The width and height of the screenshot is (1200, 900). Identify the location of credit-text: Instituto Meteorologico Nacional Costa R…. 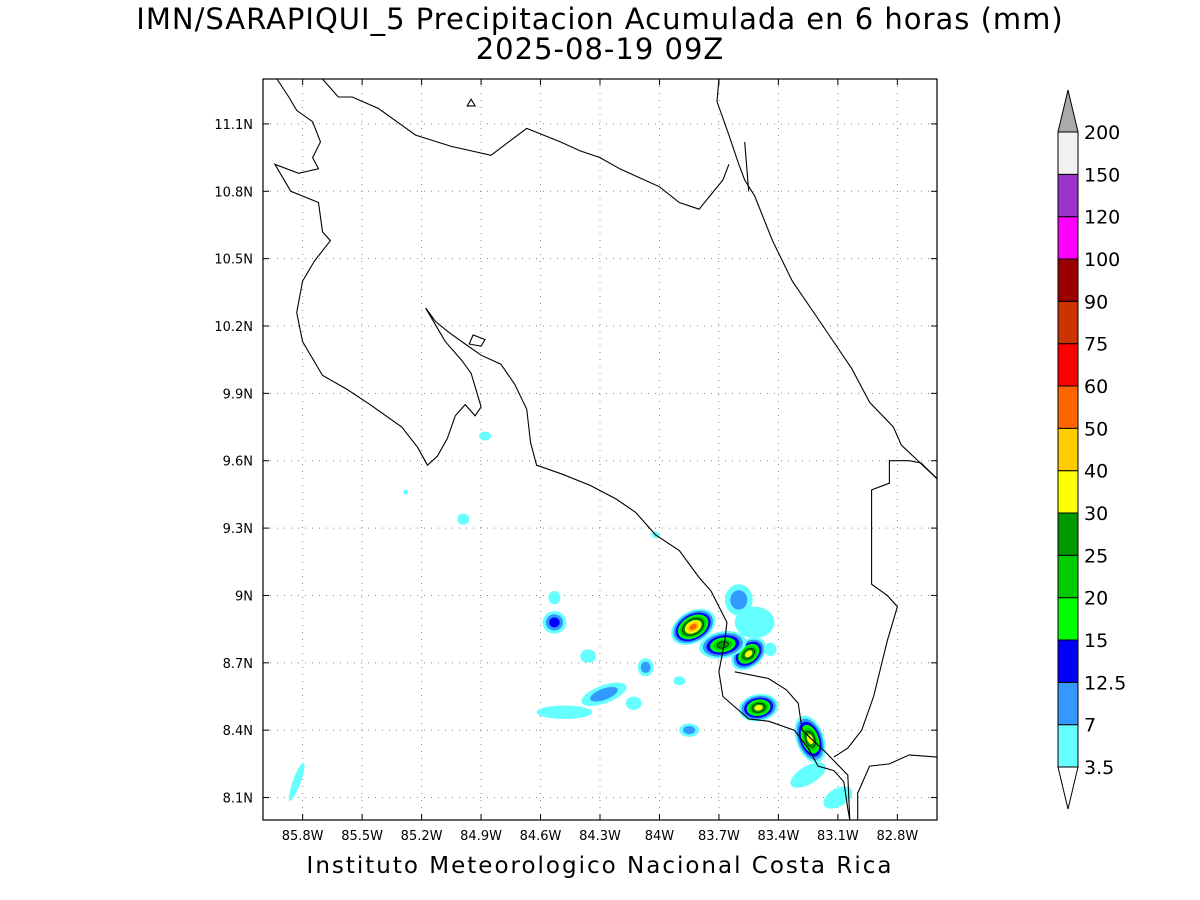
(600, 866).